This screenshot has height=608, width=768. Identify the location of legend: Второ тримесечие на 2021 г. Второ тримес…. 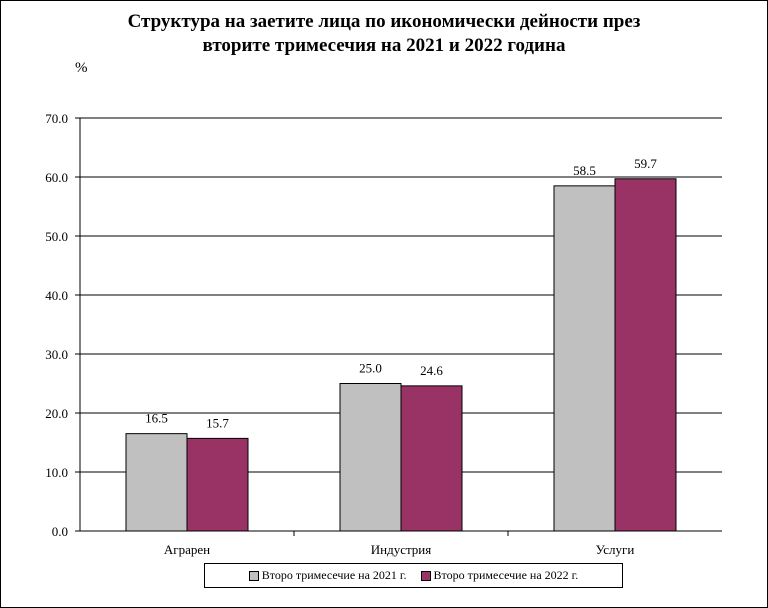
(413, 575).